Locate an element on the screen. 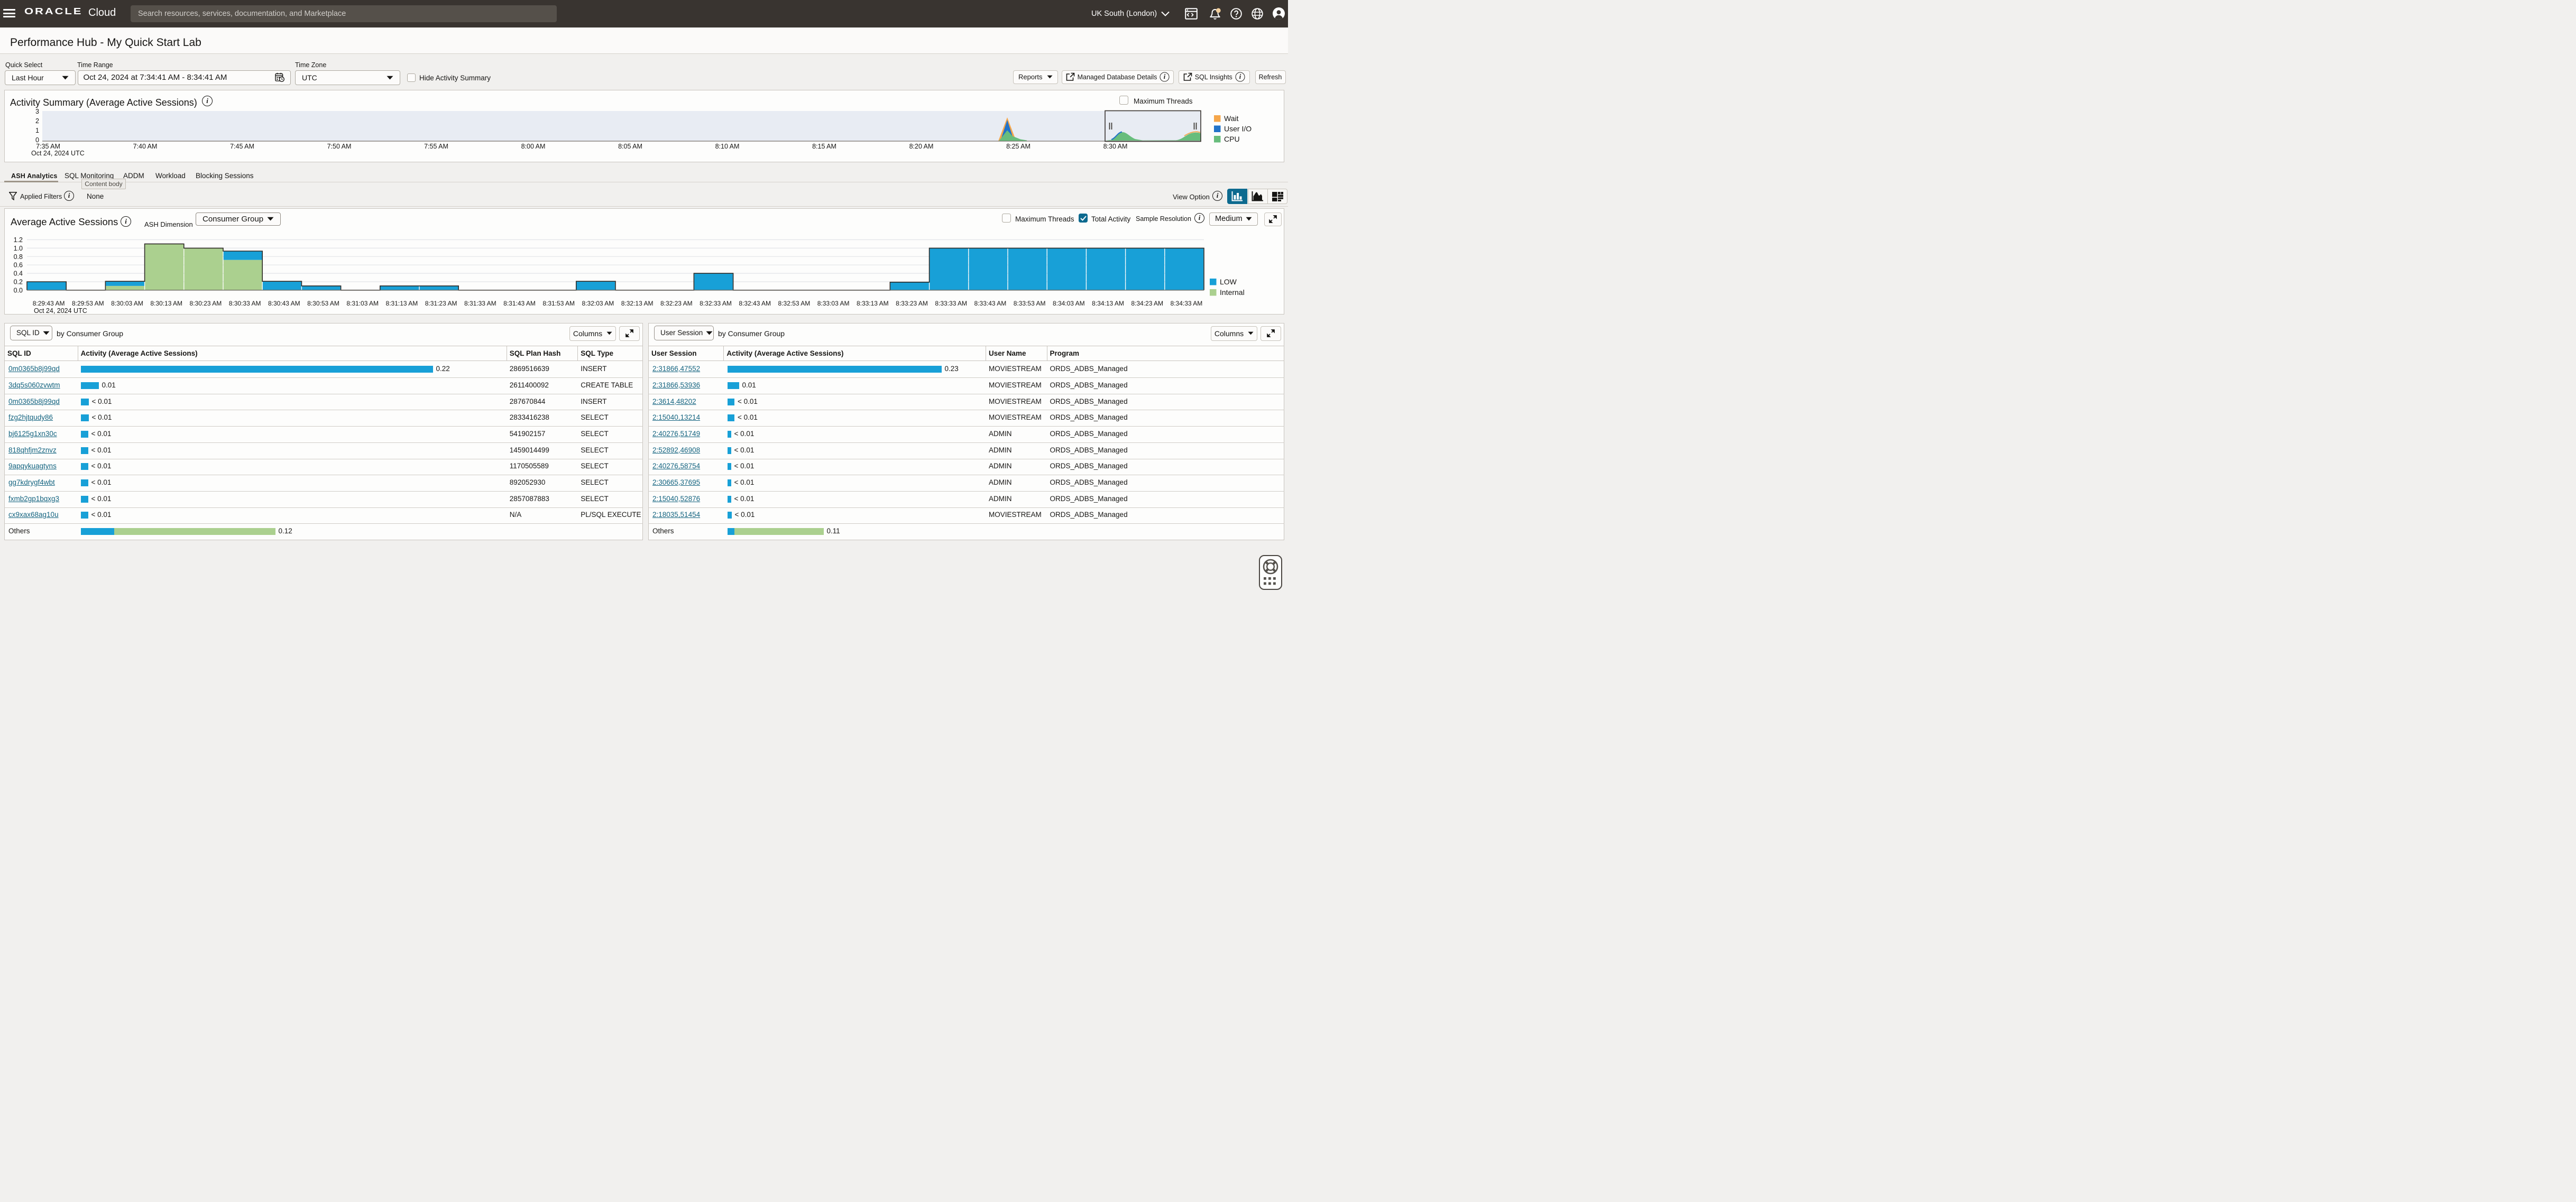 This screenshot has width=2576, height=1202. svg-text: User I/O is located at coordinates (1238, 129).